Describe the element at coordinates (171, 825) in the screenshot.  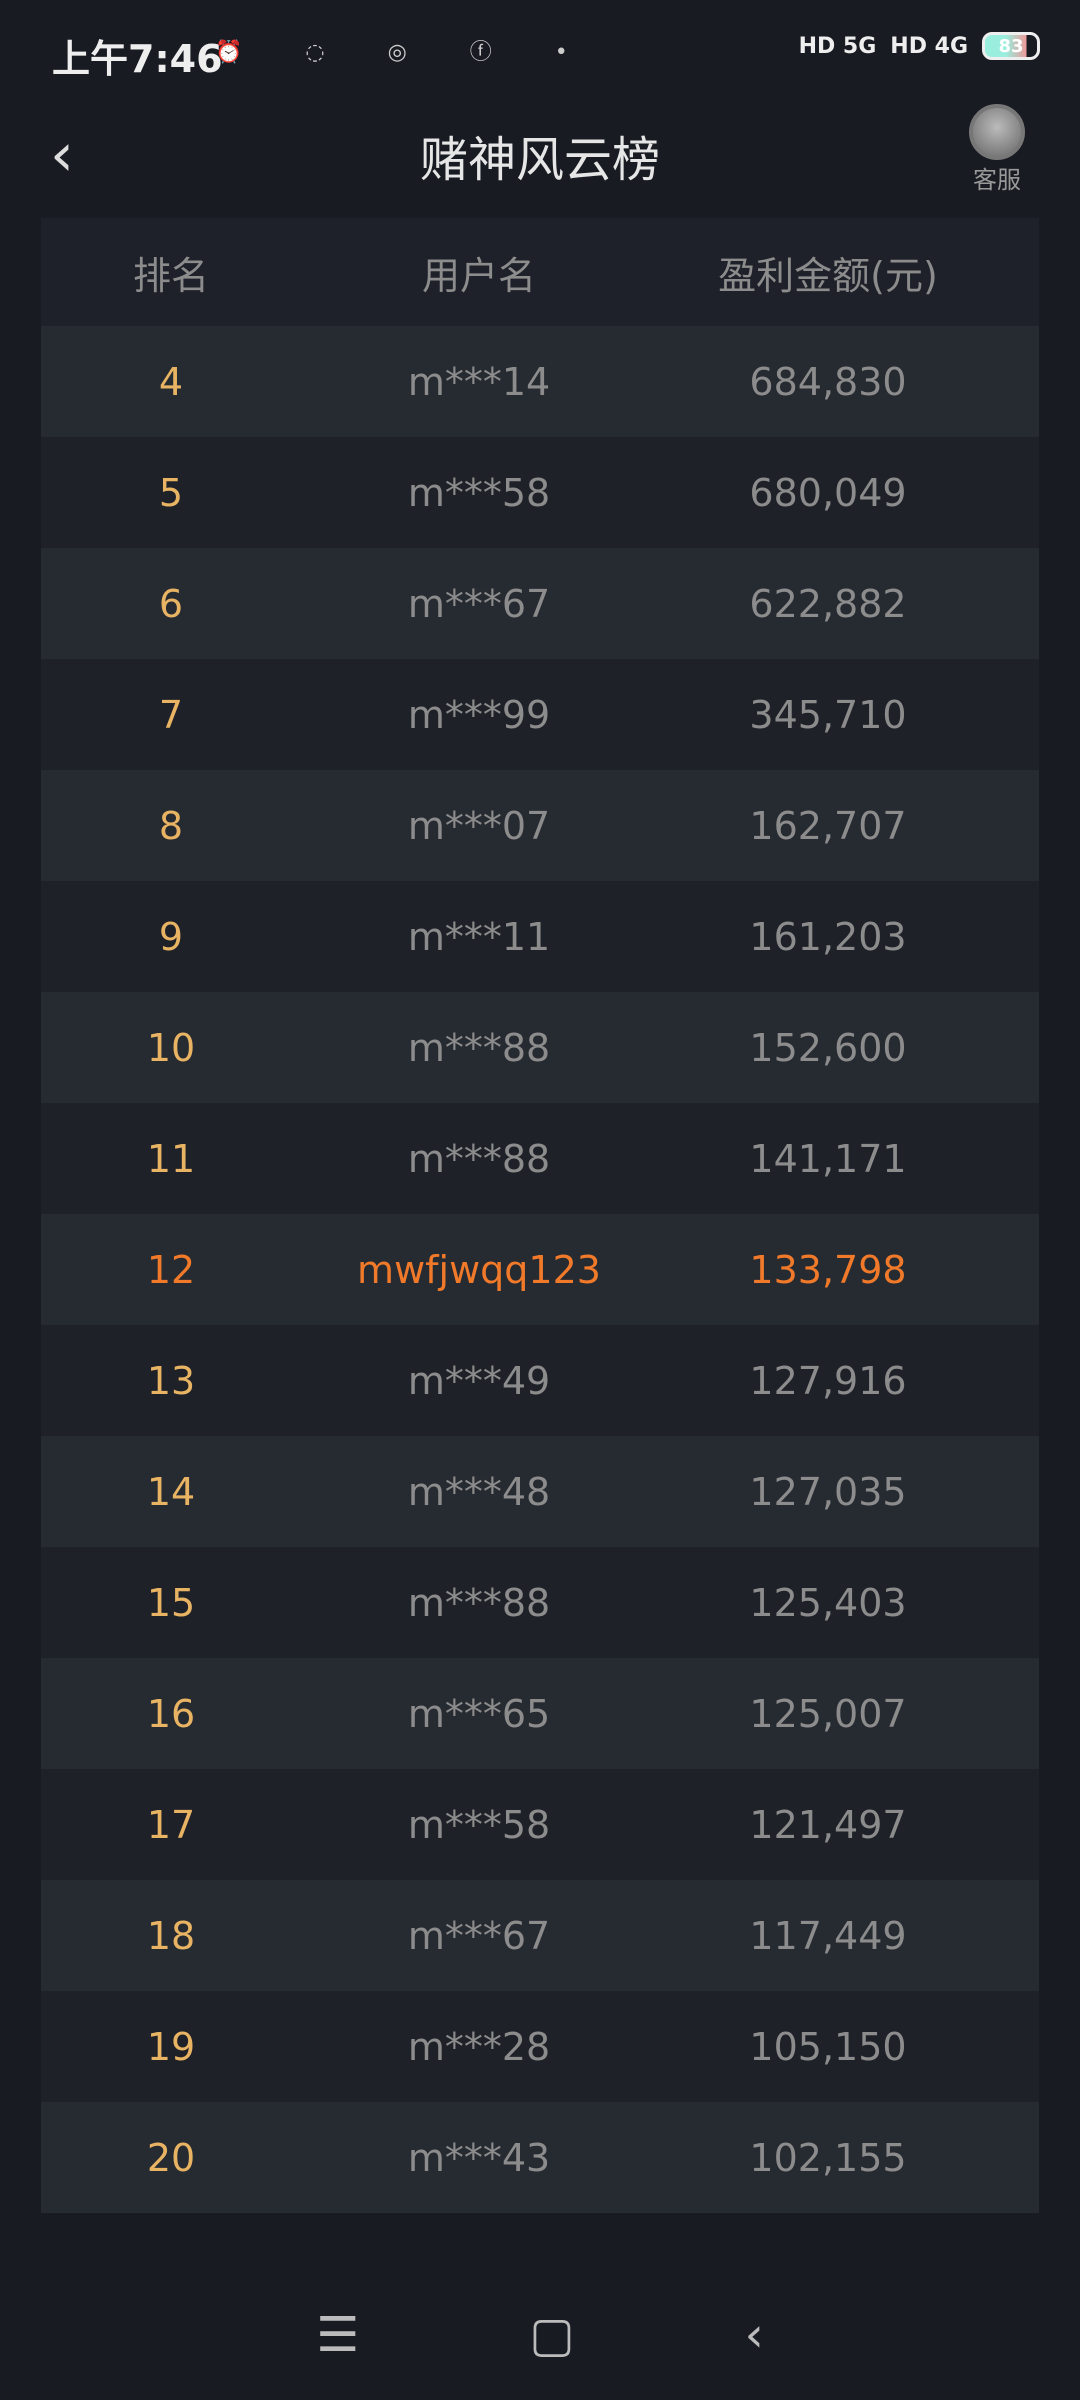
I see `rank-cell: 8` at that location.